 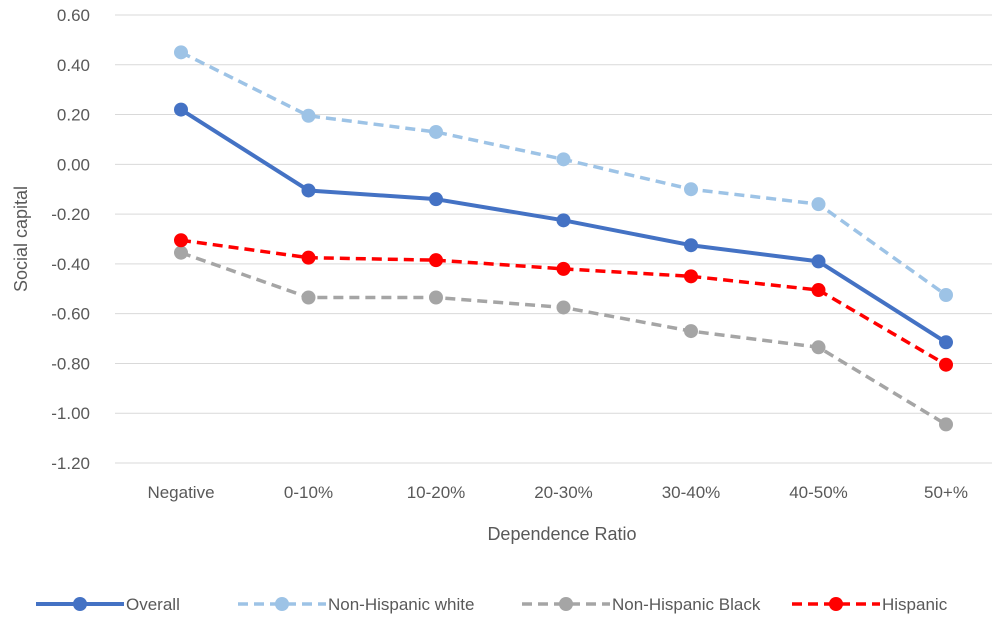 I want to click on y-tick-label: 0.60, so click(x=73, y=15).